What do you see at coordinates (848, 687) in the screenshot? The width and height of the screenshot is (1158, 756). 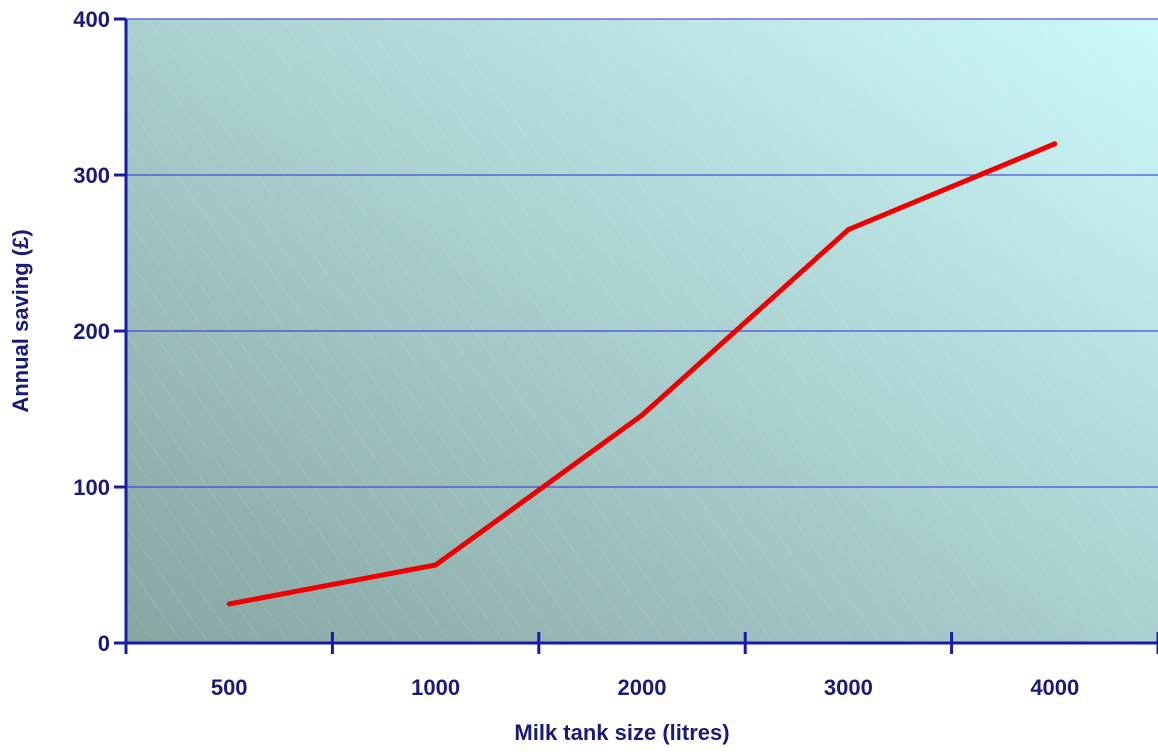 I see `x-tick-label: 3000` at bounding box center [848, 687].